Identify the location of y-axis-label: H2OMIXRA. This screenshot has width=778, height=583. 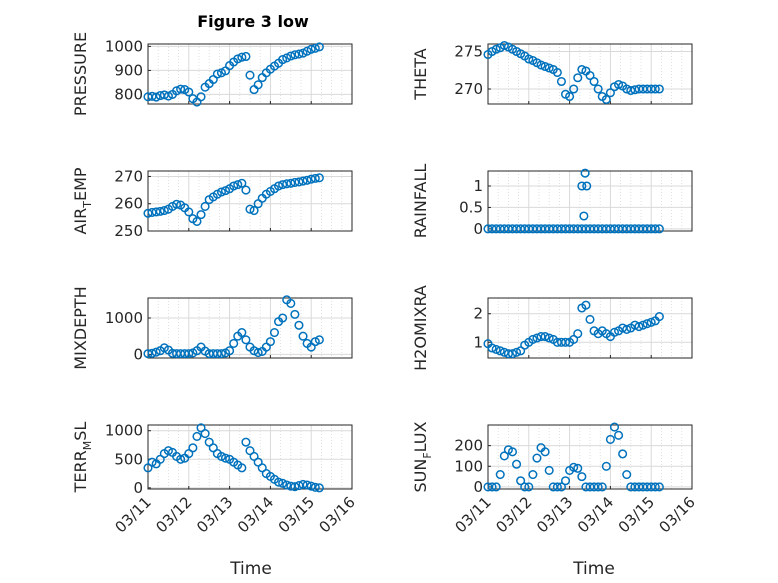
(420, 328).